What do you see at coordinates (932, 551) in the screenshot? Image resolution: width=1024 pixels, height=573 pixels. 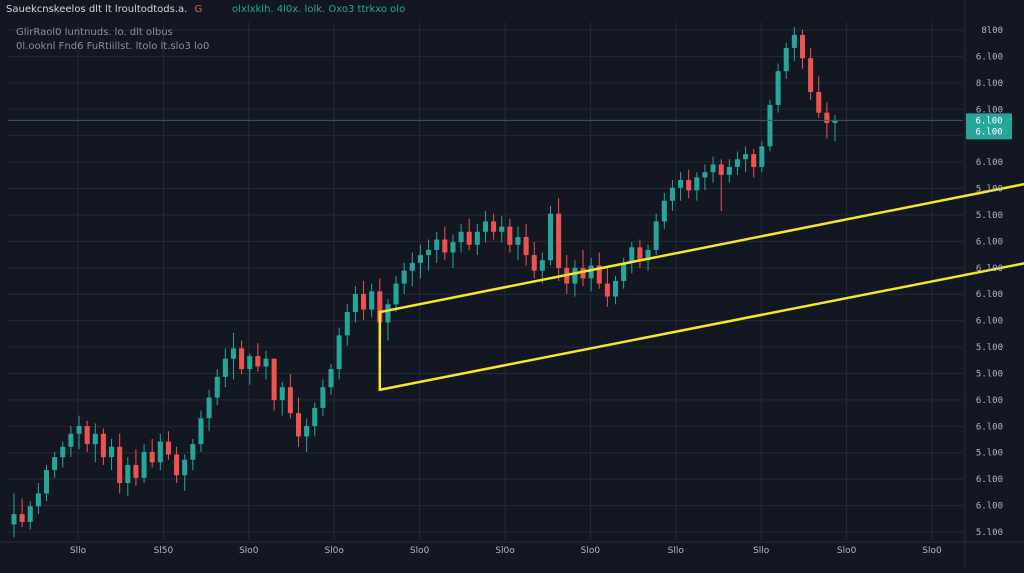 I see `x-tick-label: Slo0` at bounding box center [932, 551].